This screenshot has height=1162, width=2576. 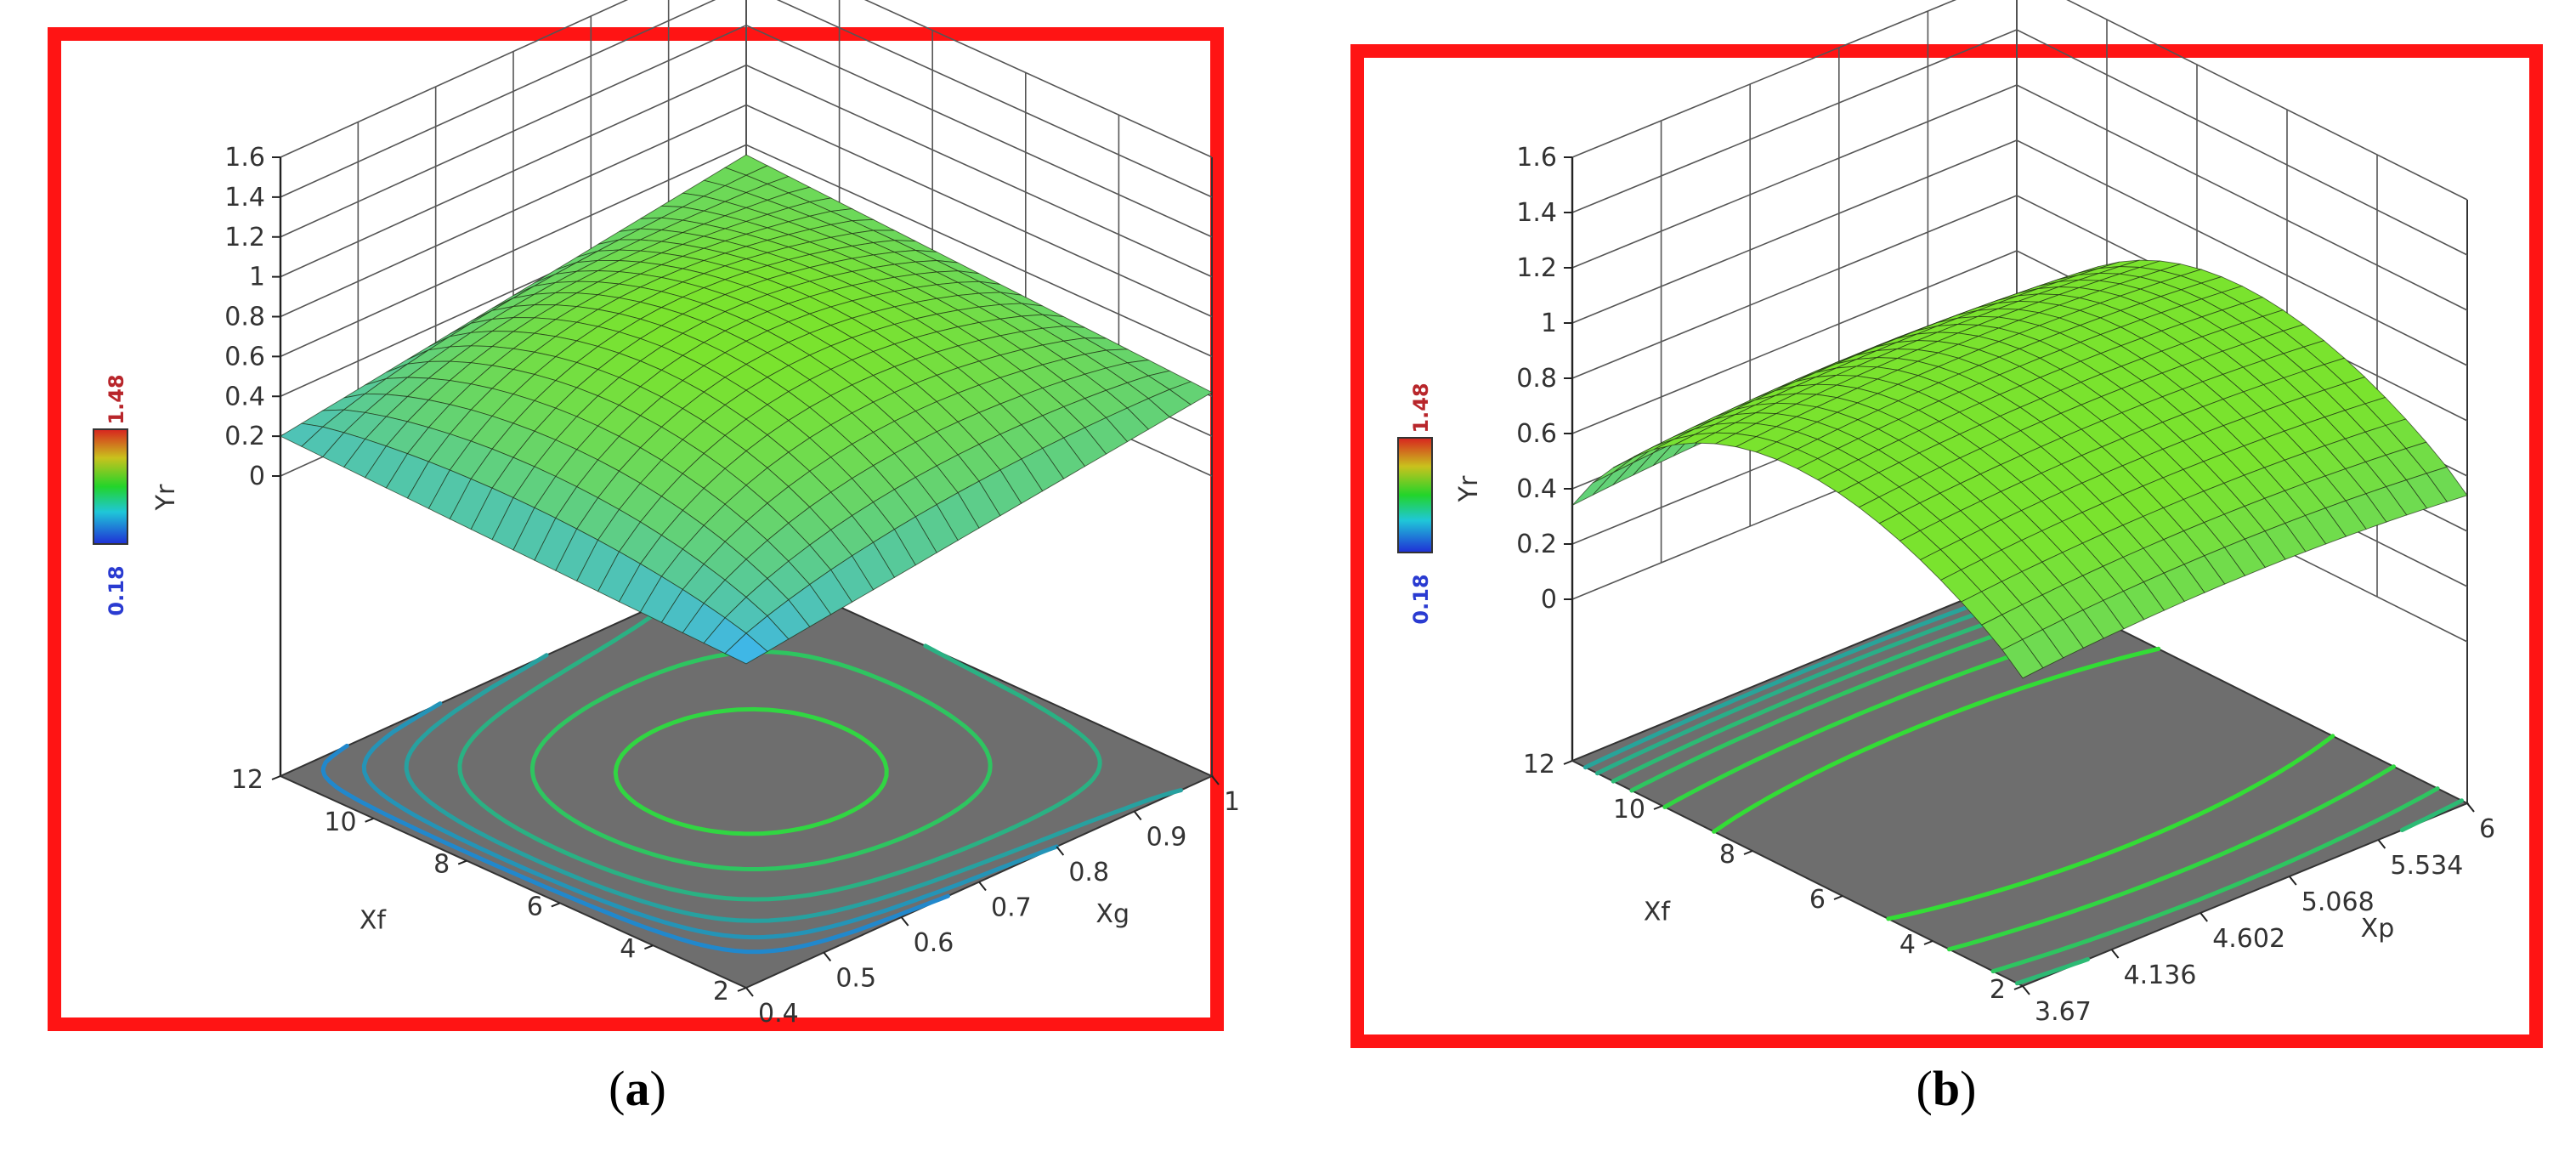 I want to click on caption-text: (b), so click(x=1946, y=1089).